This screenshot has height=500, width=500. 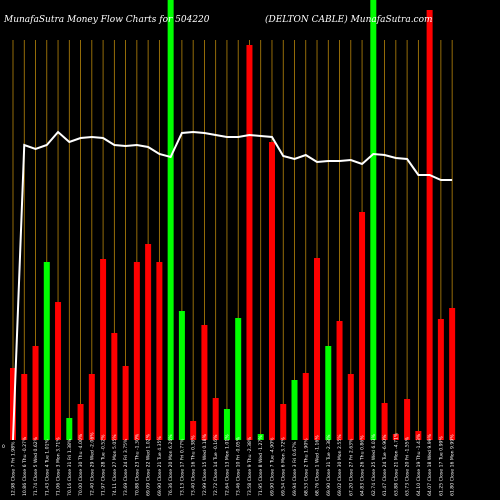 I want to click on x-tick-label-22: 73.58 Close 9 Thu -2.38%, so click(x=250, y=466).